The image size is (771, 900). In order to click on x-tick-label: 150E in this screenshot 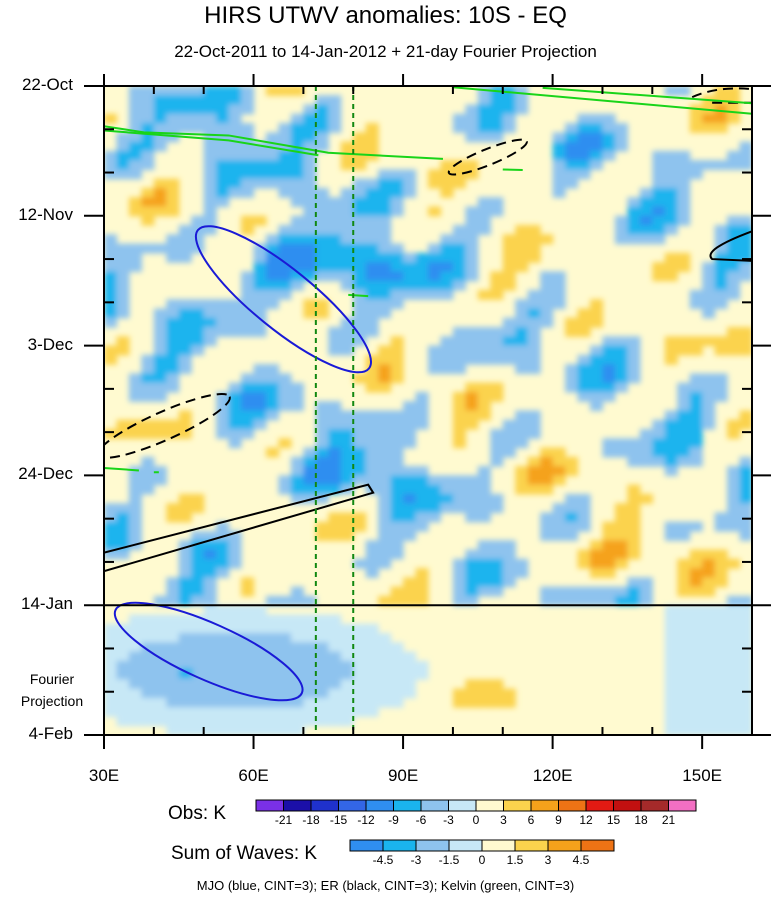, I will do `click(702, 775)`.